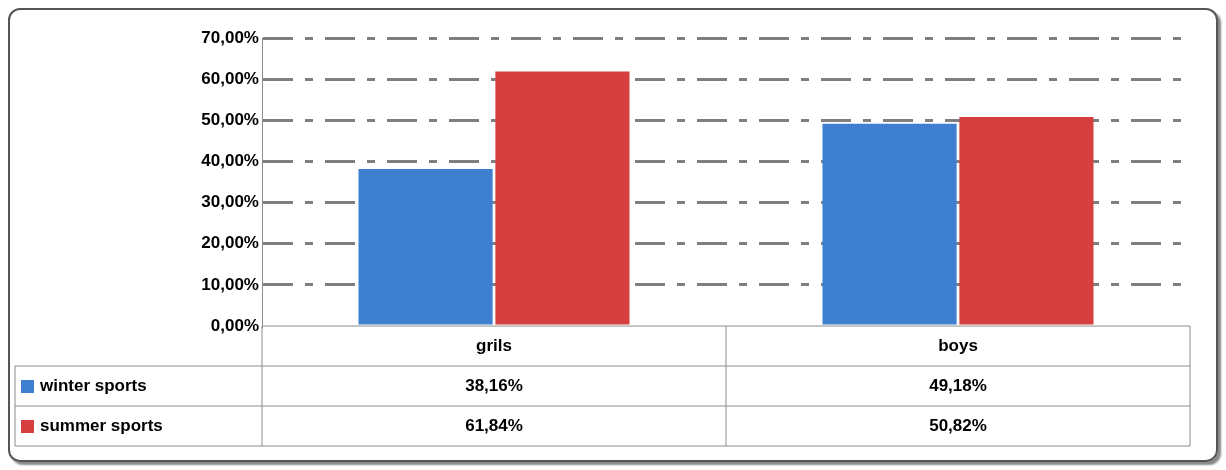  I want to click on x-tick-label: grils, so click(494, 345).